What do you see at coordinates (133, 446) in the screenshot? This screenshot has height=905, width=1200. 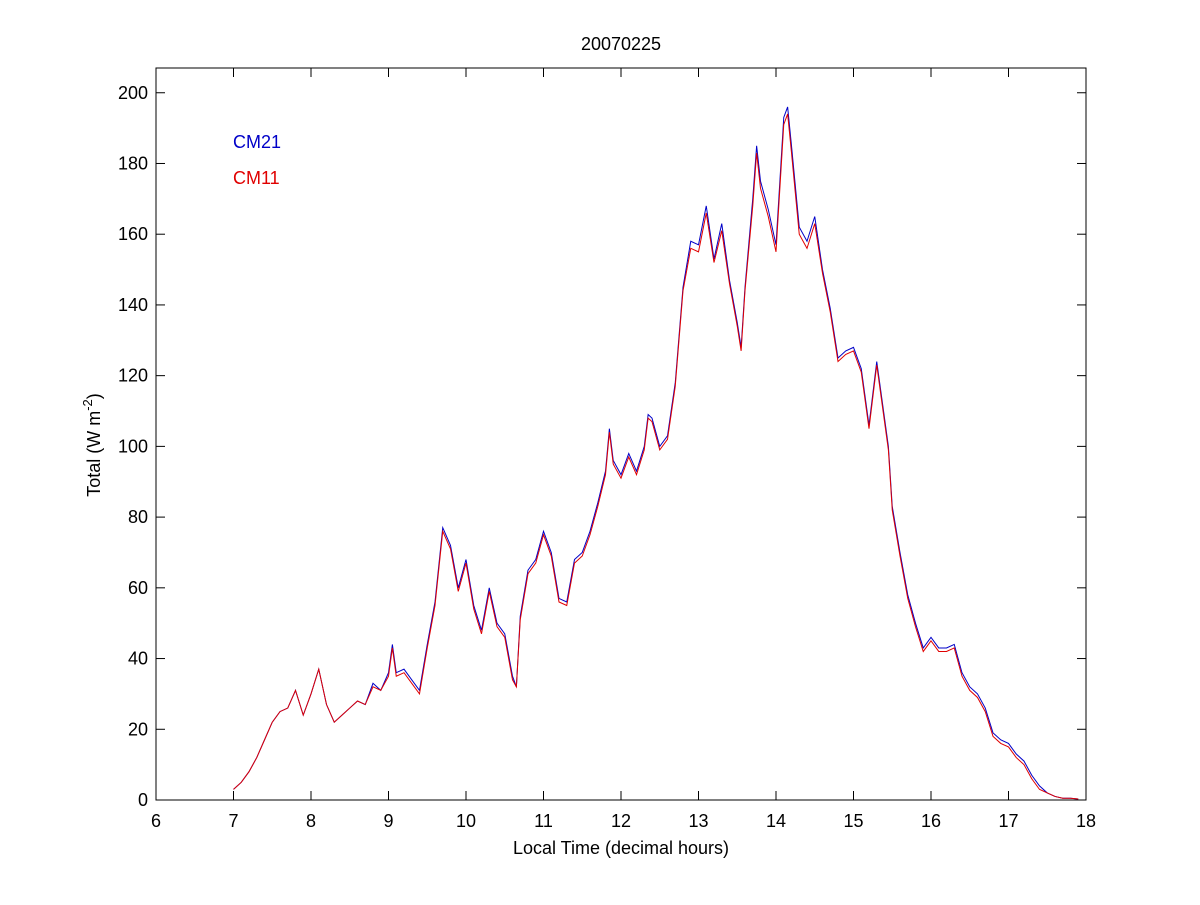 I see `y-tick-label: 100` at bounding box center [133, 446].